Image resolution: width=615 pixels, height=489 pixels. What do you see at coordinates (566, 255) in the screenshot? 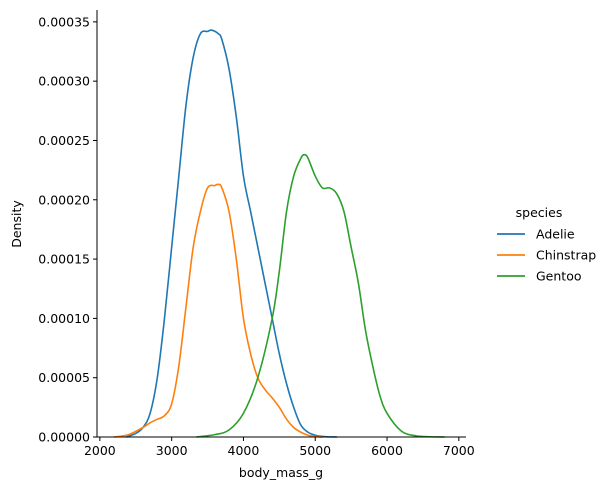
I see `legend-label-chinstrap: Chinstrap` at bounding box center [566, 255].